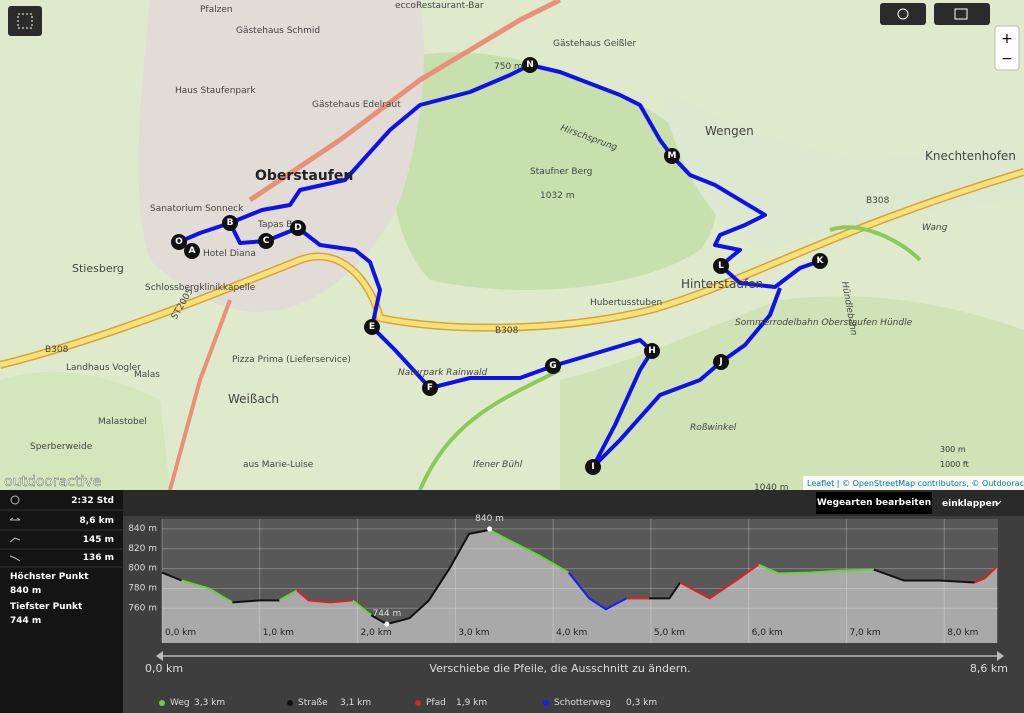 Image resolution: width=1024 pixels, height=713 pixels. I want to click on legend-item: Pfad 1,9 km, so click(451, 703).